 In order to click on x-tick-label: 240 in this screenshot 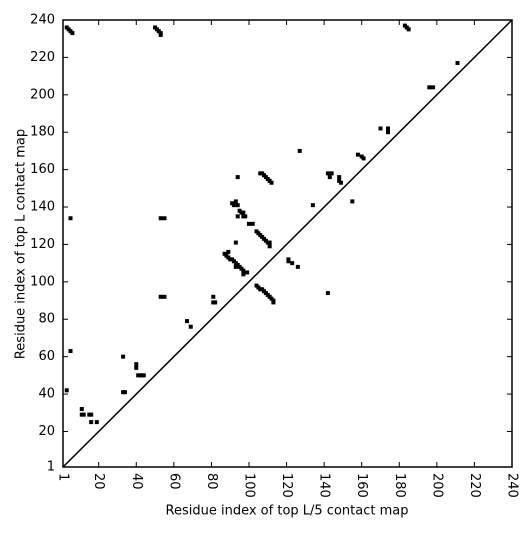, I will do `click(512, 485)`.